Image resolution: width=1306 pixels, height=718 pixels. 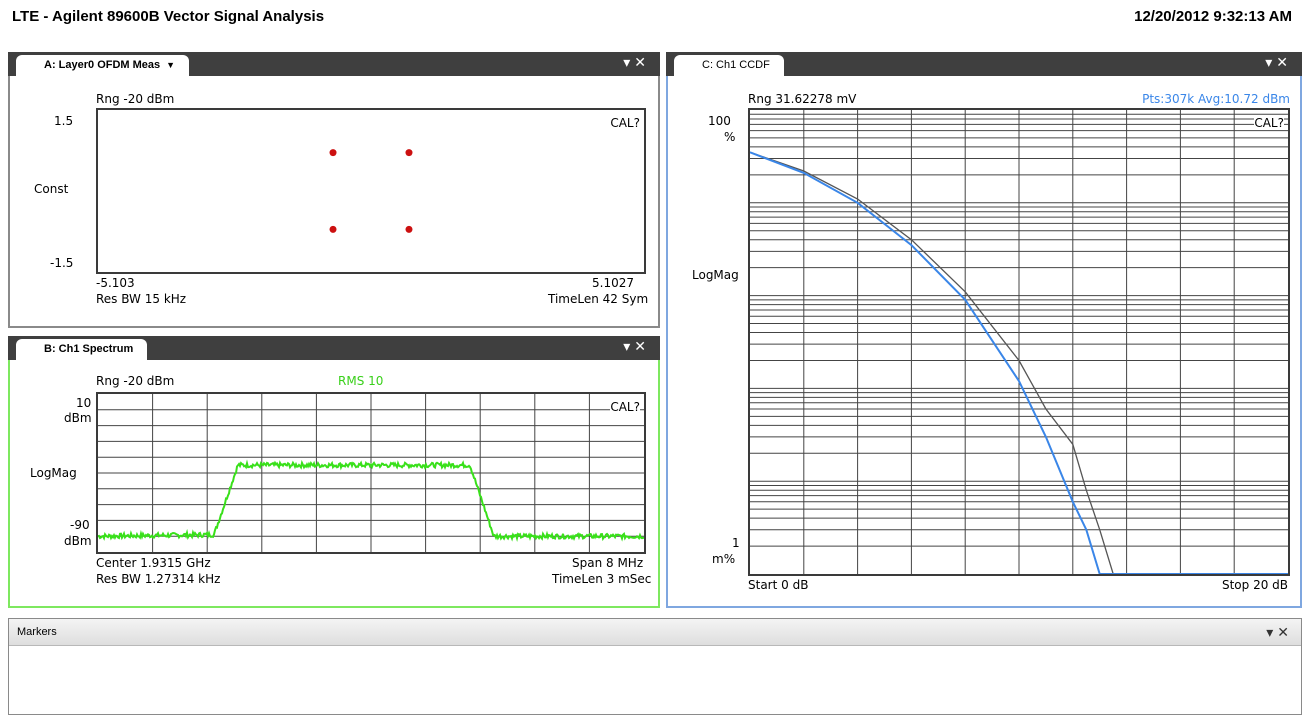 What do you see at coordinates (84, 403) in the screenshot?
I see `y-top-label: 10` at bounding box center [84, 403].